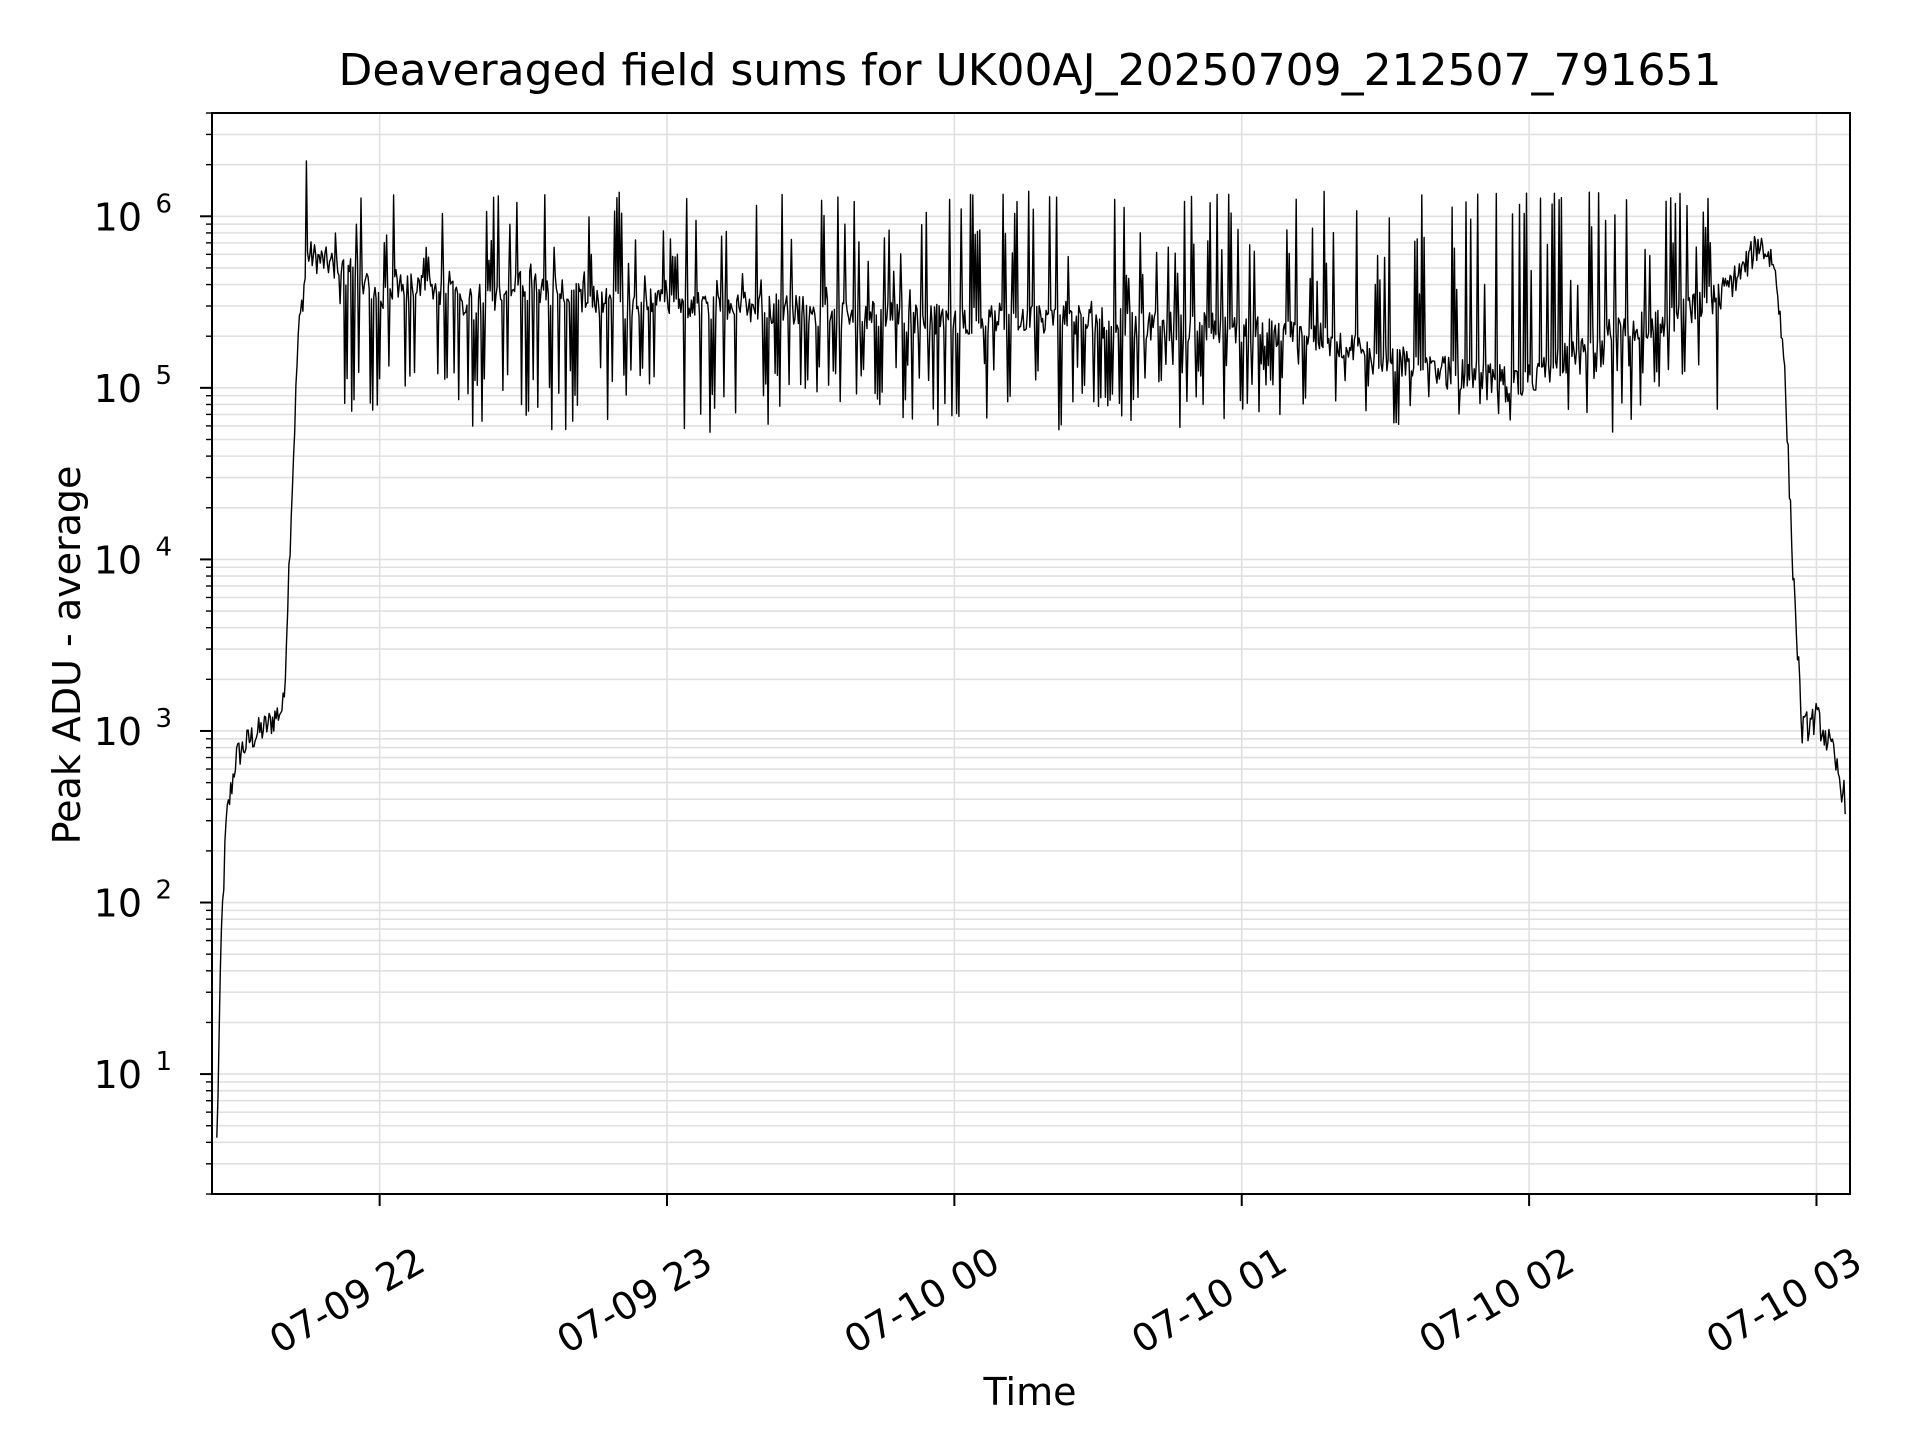 This screenshot has width=1920, height=1445. I want to click on x-axis-label: Time, so click(1030, 1392).